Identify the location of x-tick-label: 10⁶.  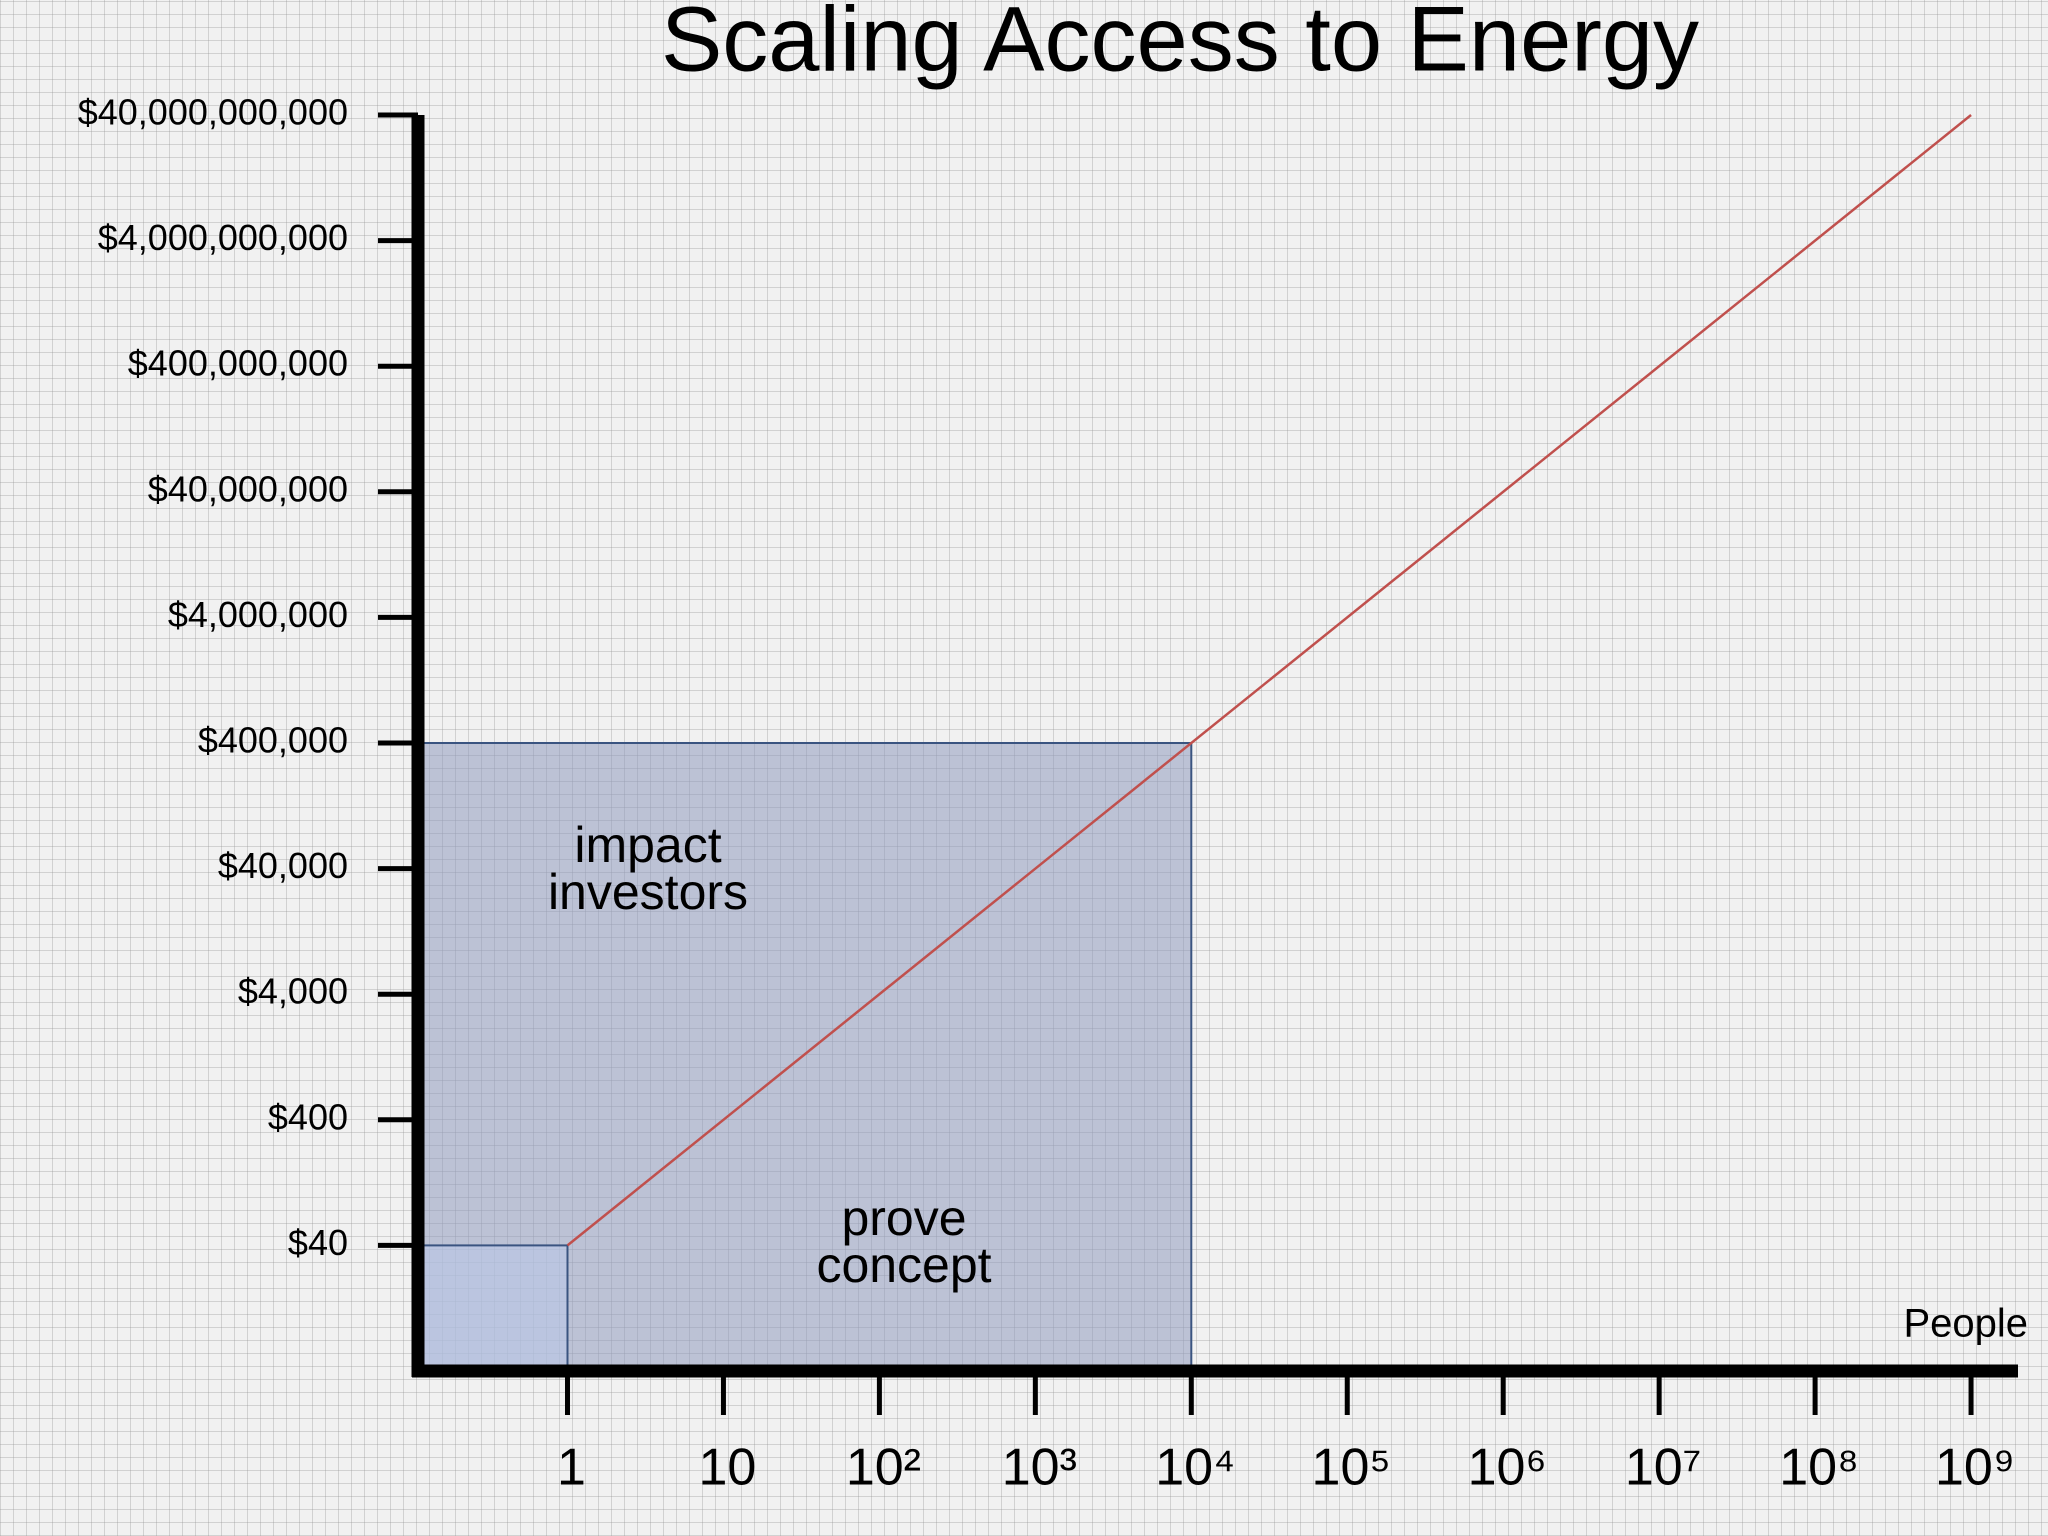
(1507, 1468).